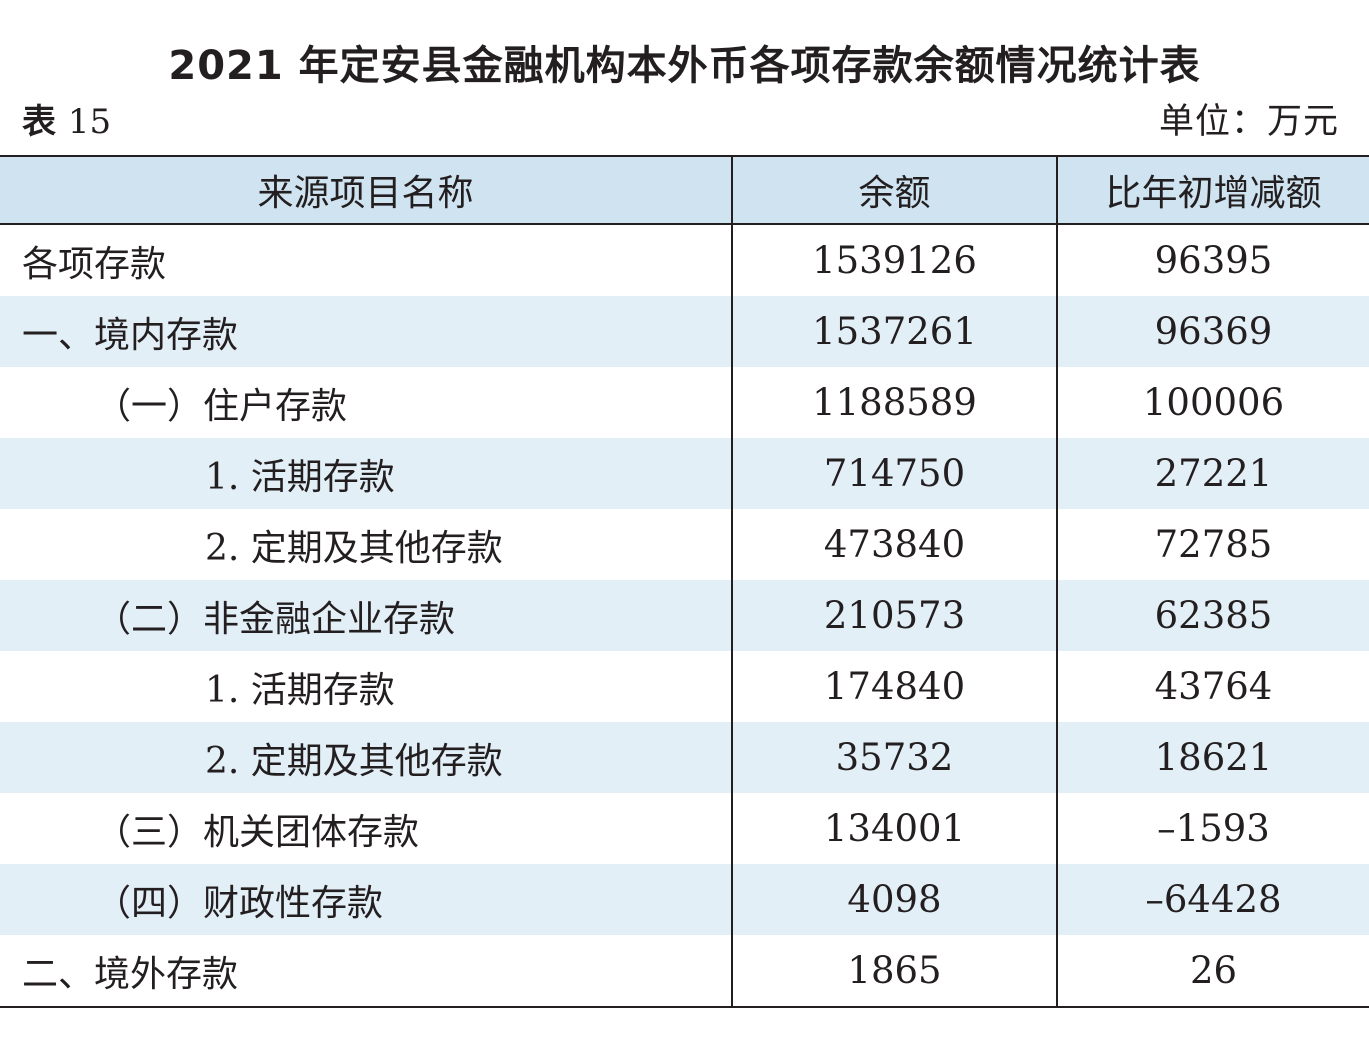 Image resolution: width=1369 pixels, height=1051 pixels. I want to click on row-change-cell: 26, so click(1212, 970).